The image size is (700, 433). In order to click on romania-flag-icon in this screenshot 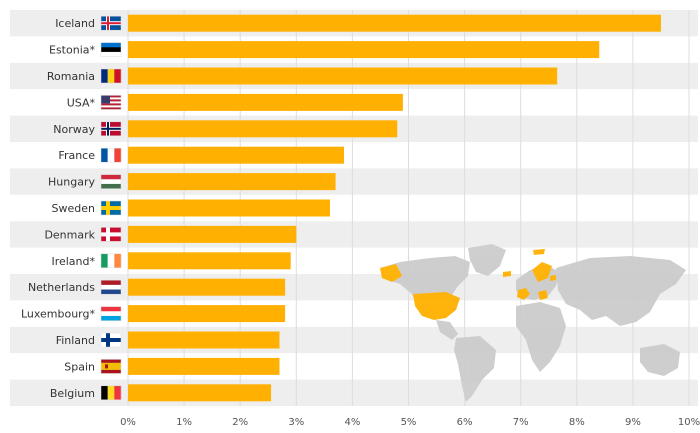, I will do `click(111, 76)`.